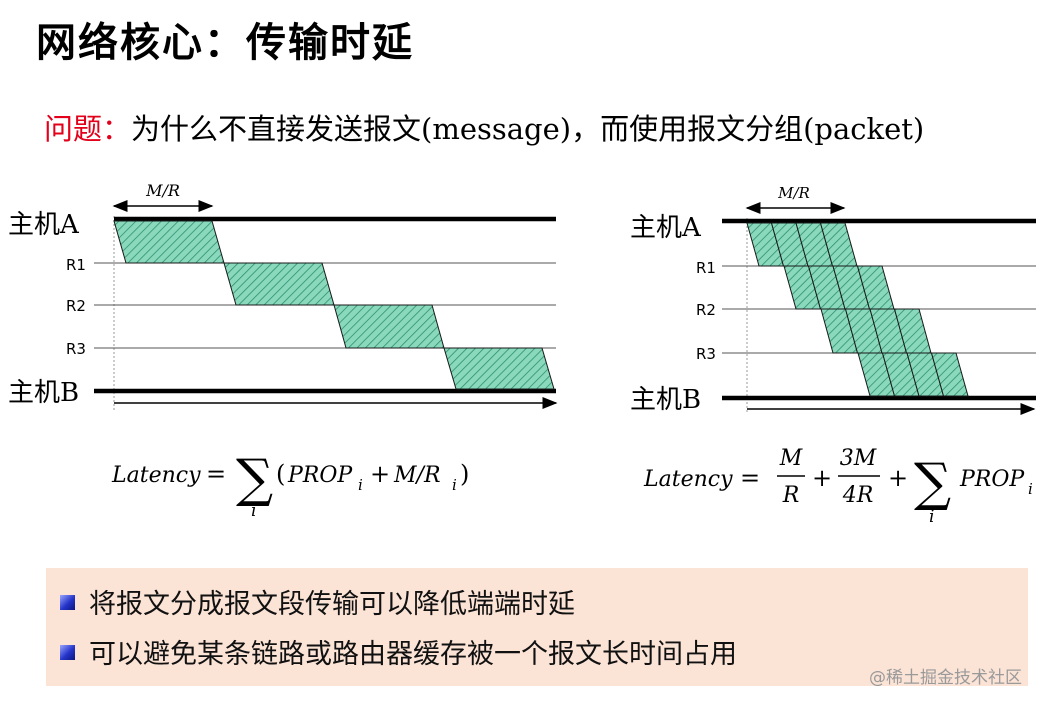 Image resolution: width=1042 pixels, height=708 pixels. Describe the element at coordinates (945, 678) in the screenshot. I see `watermark: @稀土掘金技术社区` at that location.